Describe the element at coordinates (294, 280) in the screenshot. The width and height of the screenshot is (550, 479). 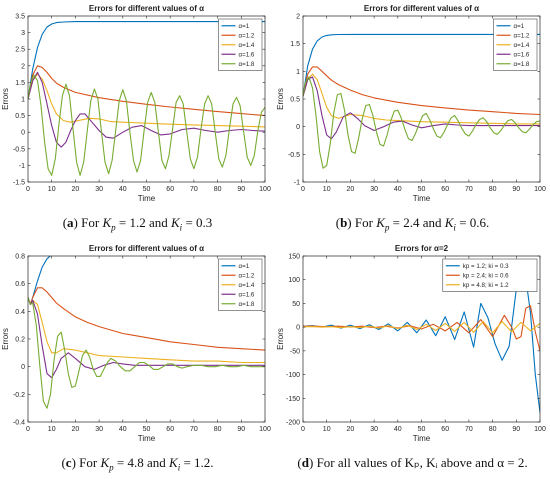
I see `y-tick-label: 100` at that location.